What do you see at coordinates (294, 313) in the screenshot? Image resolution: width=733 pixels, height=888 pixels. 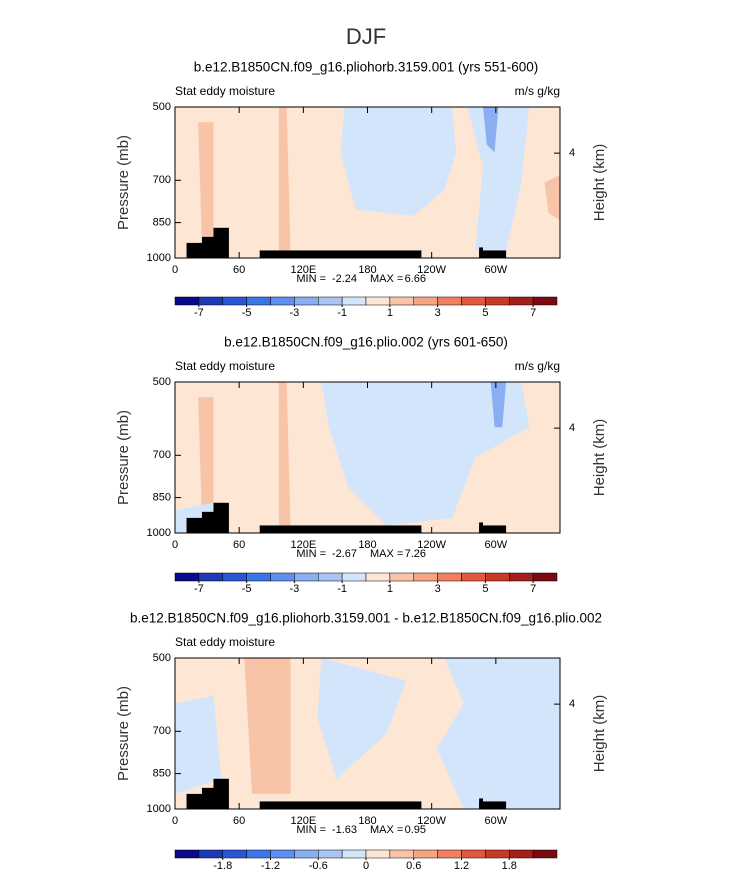 I see `colorbar-tick-label: -3` at bounding box center [294, 313].